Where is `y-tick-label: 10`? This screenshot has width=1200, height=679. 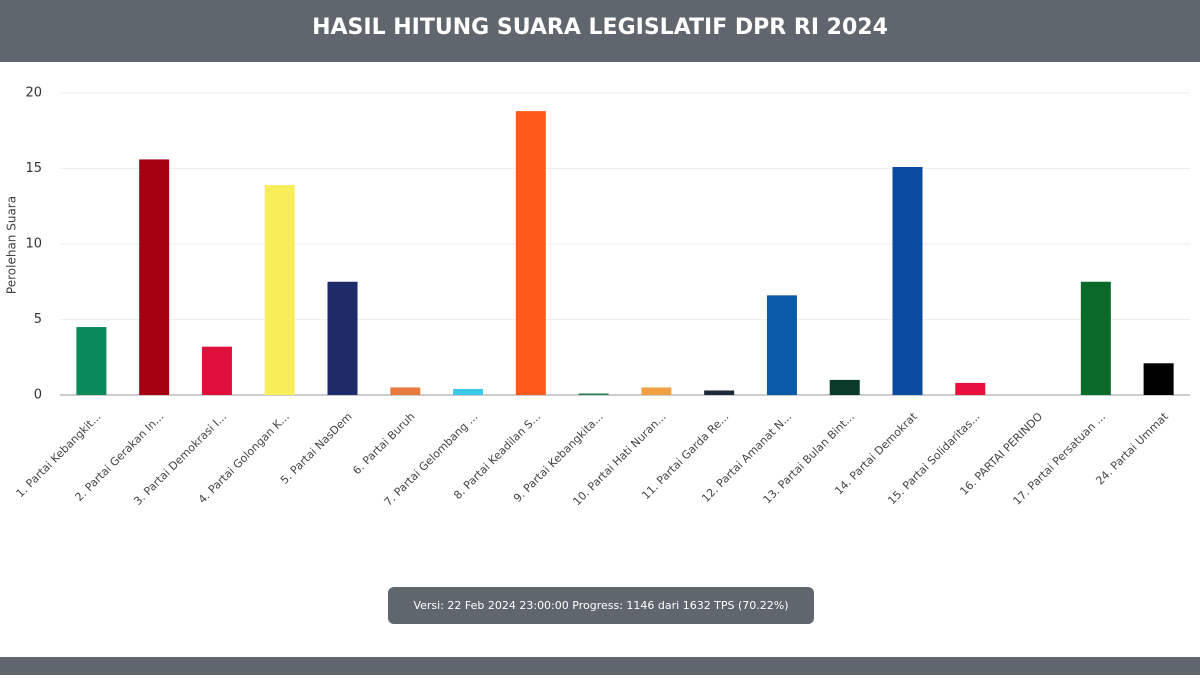
y-tick-label: 10 is located at coordinates (33, 244).